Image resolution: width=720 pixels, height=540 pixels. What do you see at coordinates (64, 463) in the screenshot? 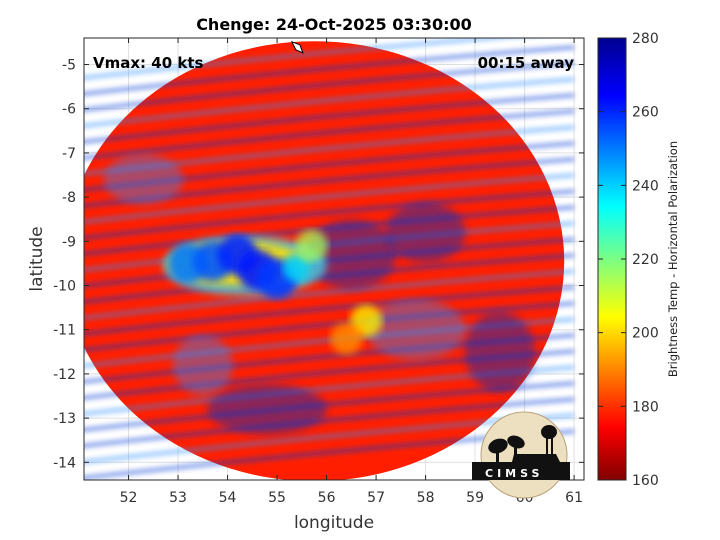
I see `y-tick-label: -14` at bounding box center [64, 463].